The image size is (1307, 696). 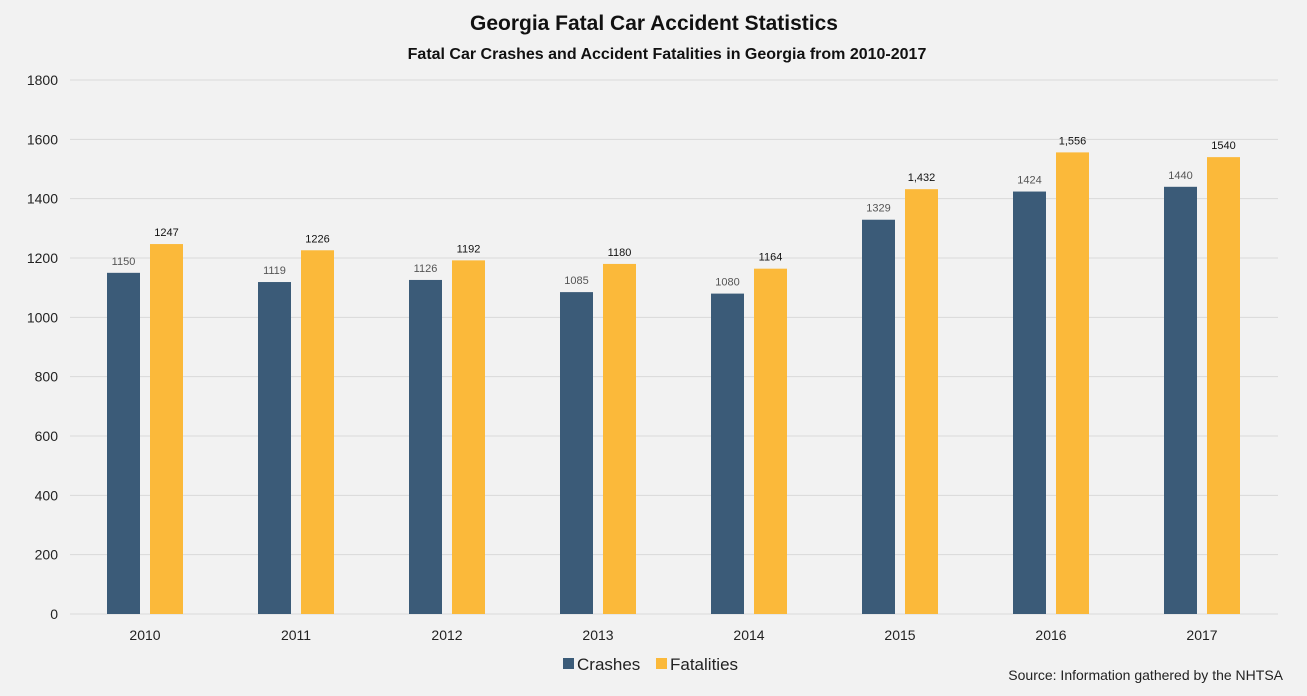 What do you see at coordinates (1072, 383) in the screenshot?
I see `bar-fatalities-2016` at bounding box center [1072, 383].